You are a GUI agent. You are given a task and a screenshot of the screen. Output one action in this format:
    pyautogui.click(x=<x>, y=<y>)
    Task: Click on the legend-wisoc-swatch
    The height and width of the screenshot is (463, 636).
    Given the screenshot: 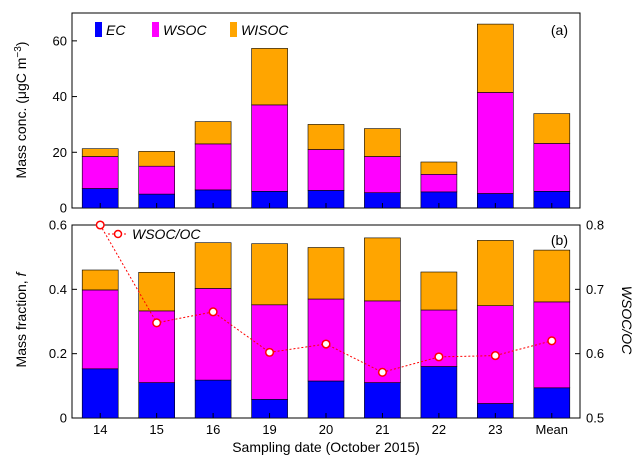 What is the action you would take?
    pyautogui.click(x=233, y=29)
    